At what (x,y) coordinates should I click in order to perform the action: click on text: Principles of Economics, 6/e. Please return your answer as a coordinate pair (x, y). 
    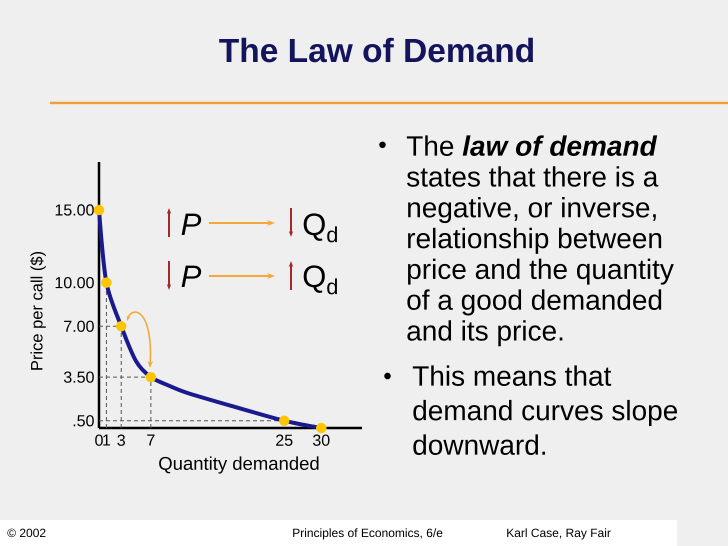
    Looking at the image, I should click on (367, 534).